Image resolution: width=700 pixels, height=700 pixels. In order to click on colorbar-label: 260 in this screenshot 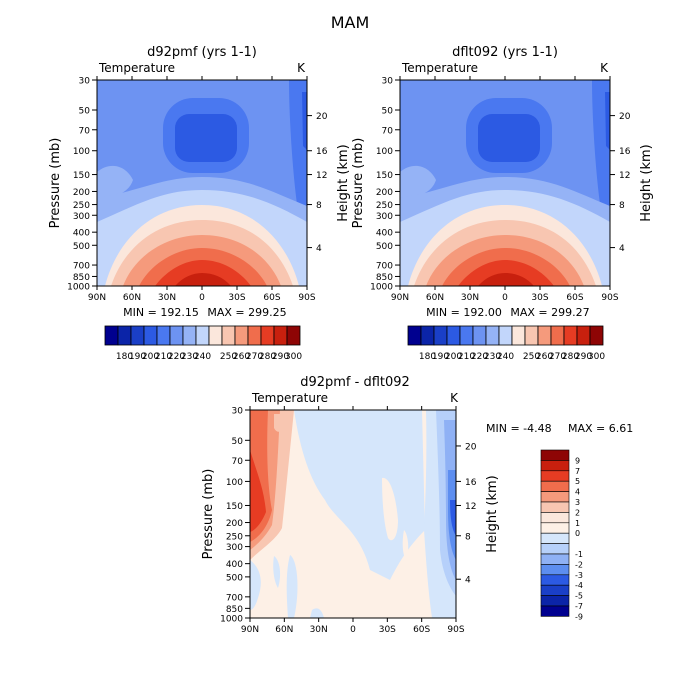, I will do `click(544, 357)`.